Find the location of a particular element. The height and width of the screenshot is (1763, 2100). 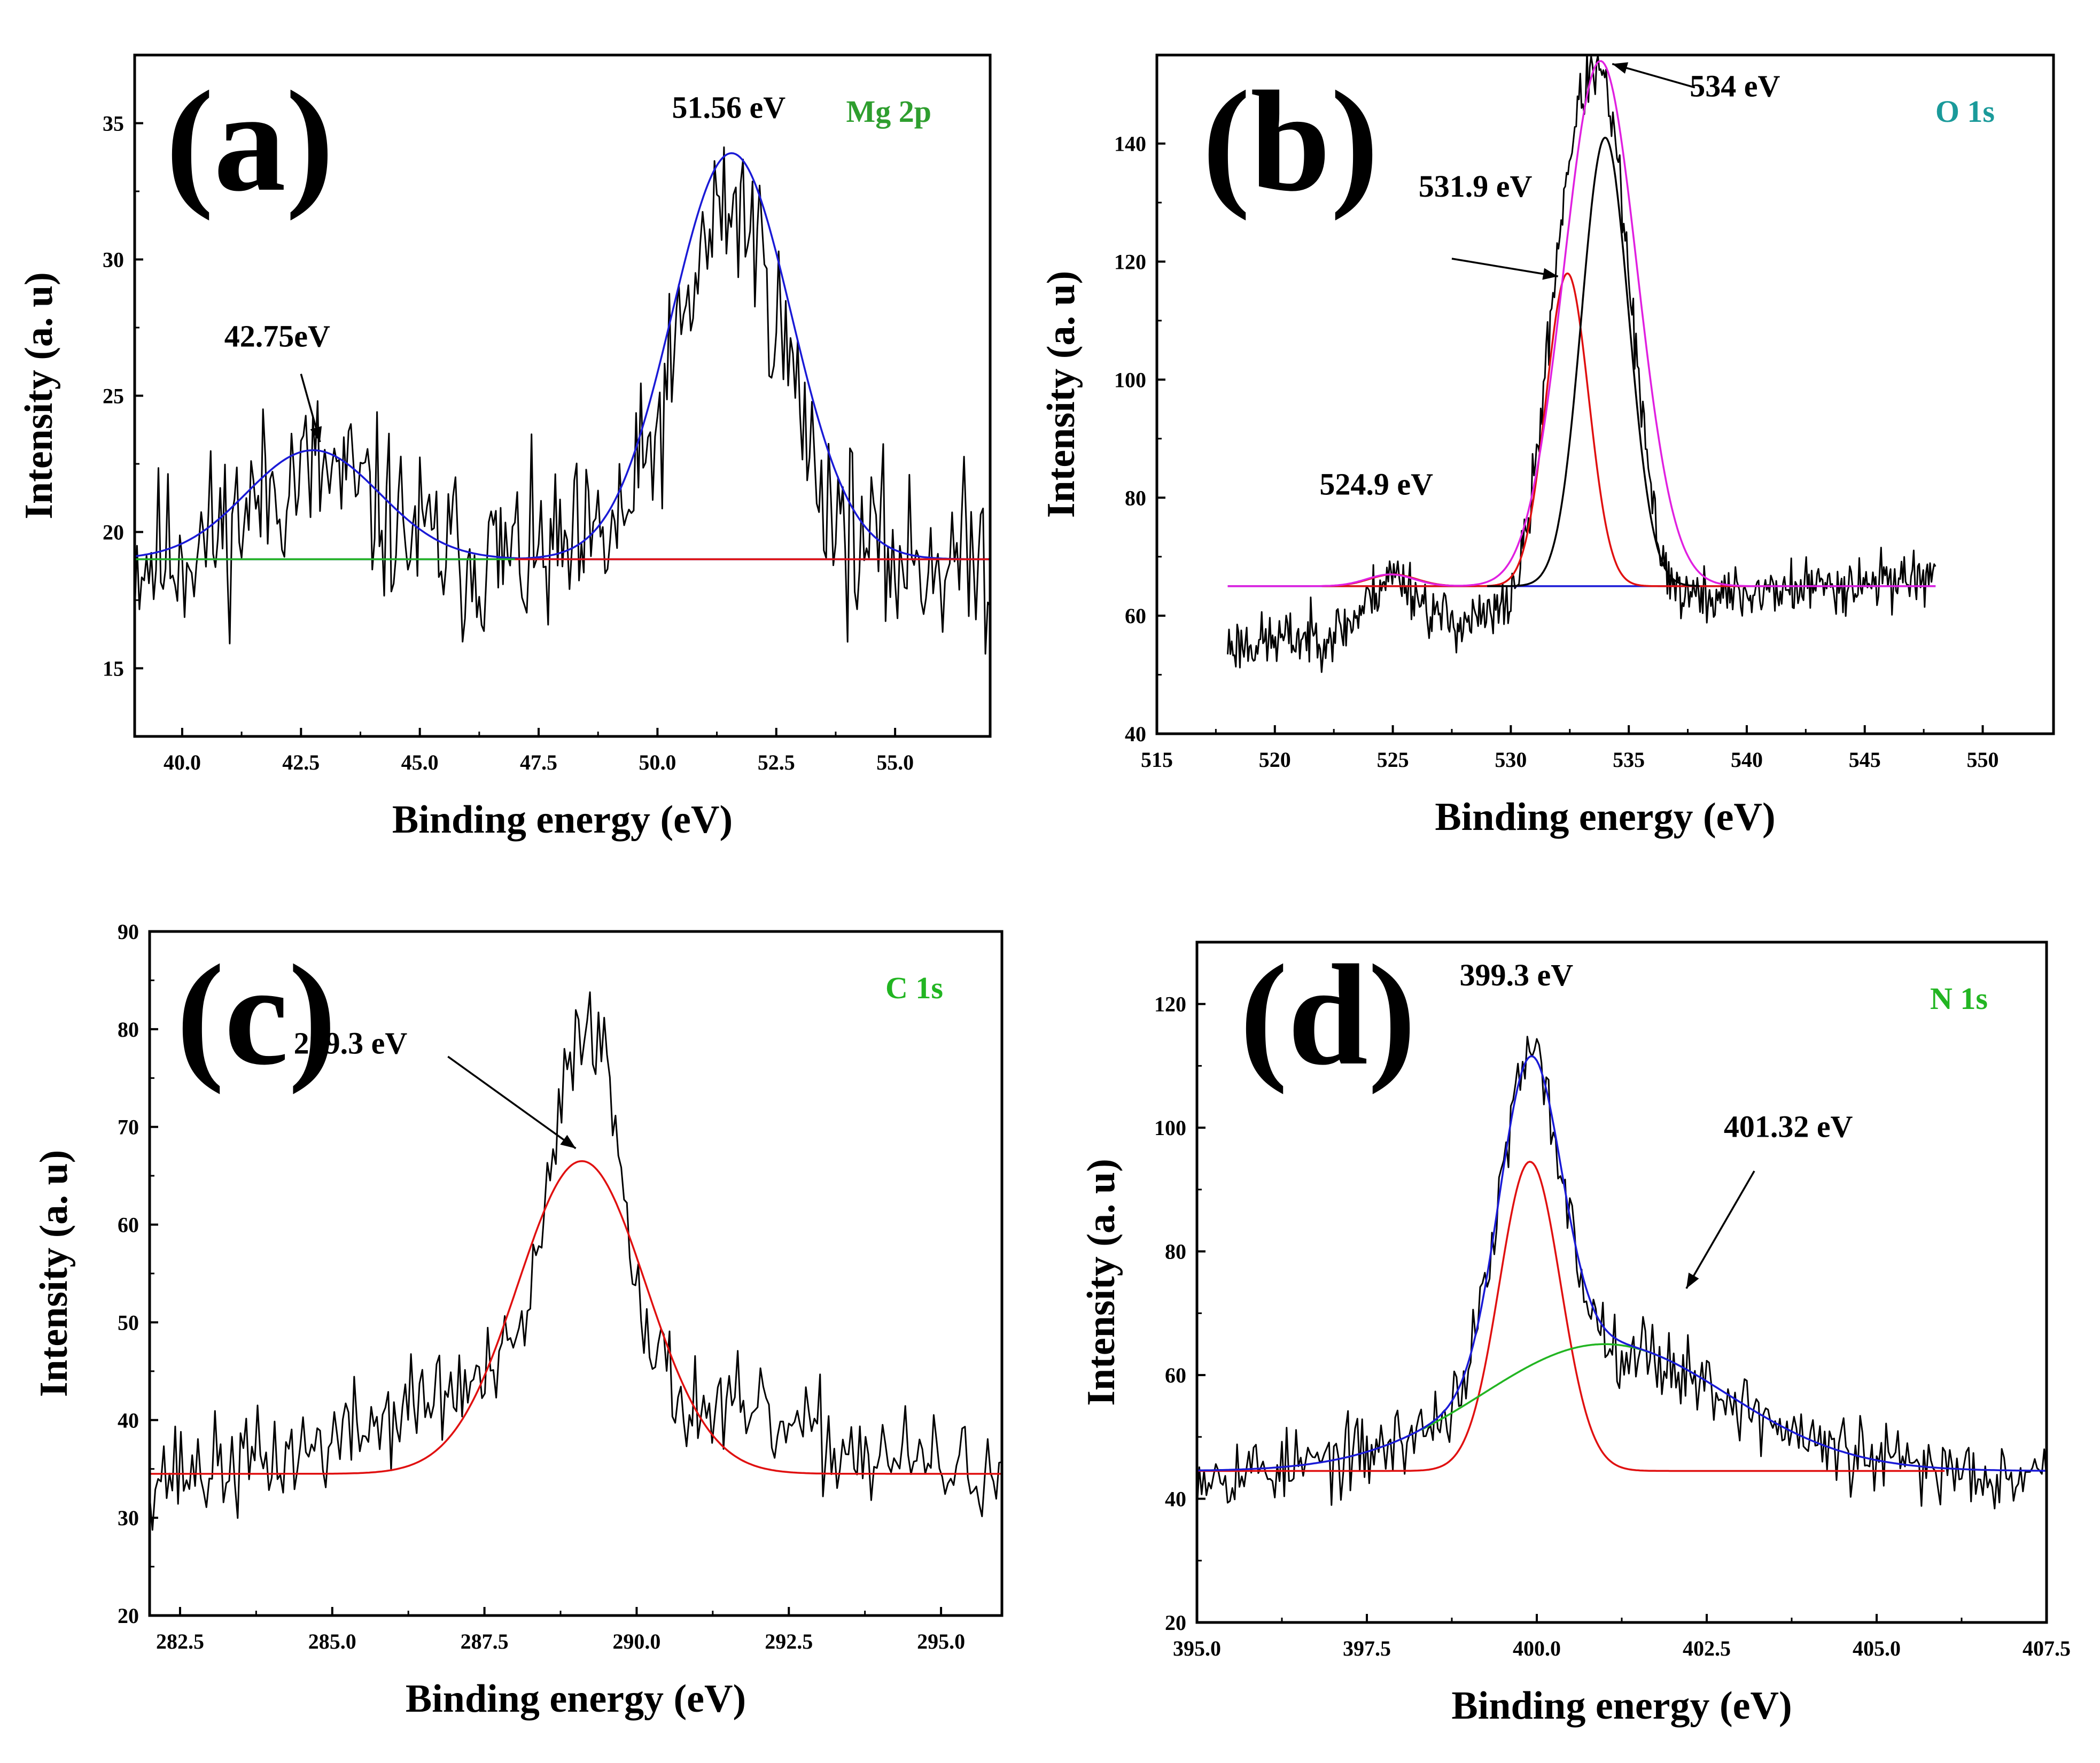

x-tick-label: 290.0 is located at coordinates (636, 1641).